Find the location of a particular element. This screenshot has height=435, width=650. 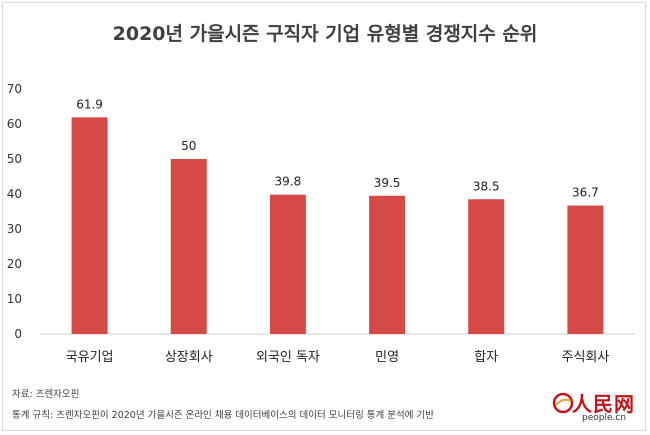

x-category-label: 합자 is located at coordinates (486, 357).